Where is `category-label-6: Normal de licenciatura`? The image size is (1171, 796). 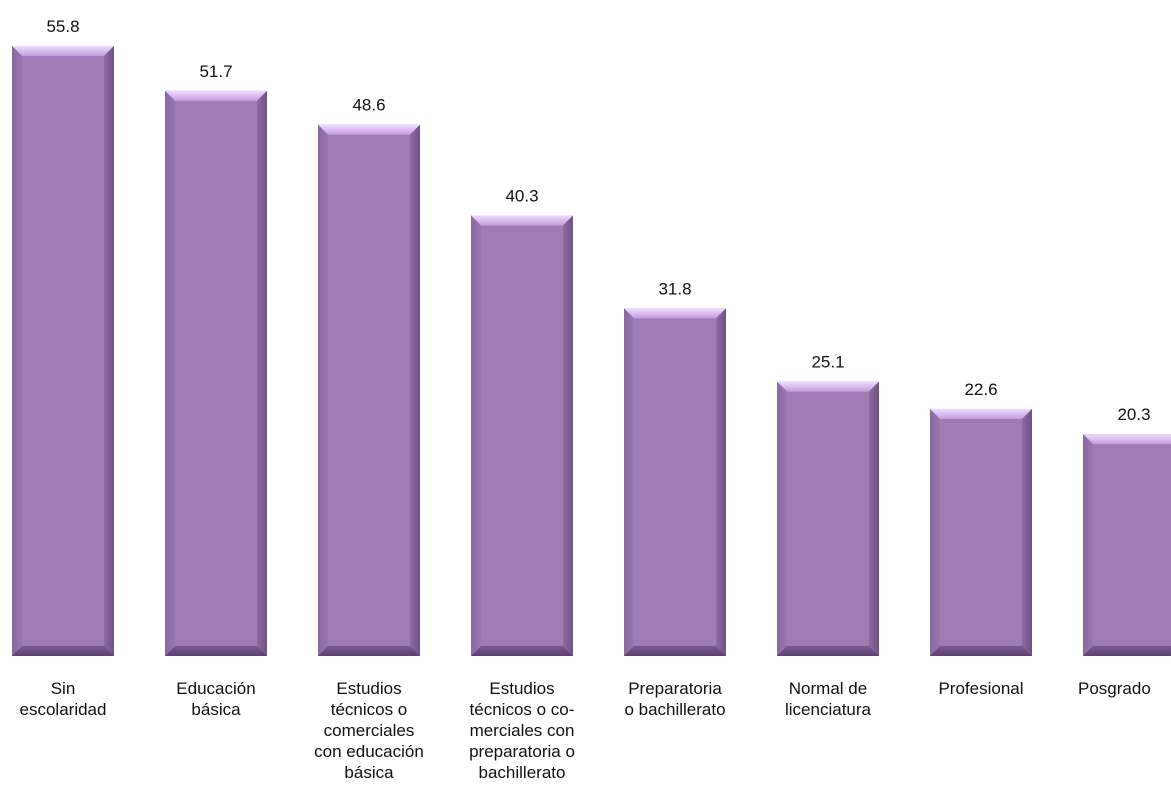 category-label-6: Normal de licenciatura is located at coordinates (828, 699).